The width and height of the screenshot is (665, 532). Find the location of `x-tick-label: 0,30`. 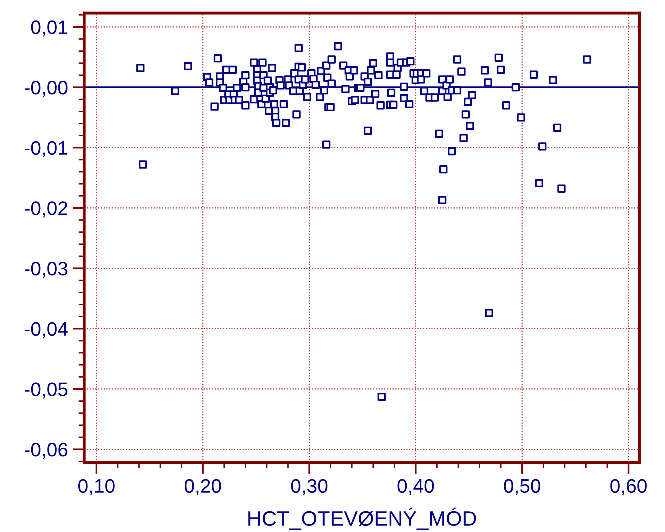

x-tick-label: 0,30 is located at coordinates (309, 487).